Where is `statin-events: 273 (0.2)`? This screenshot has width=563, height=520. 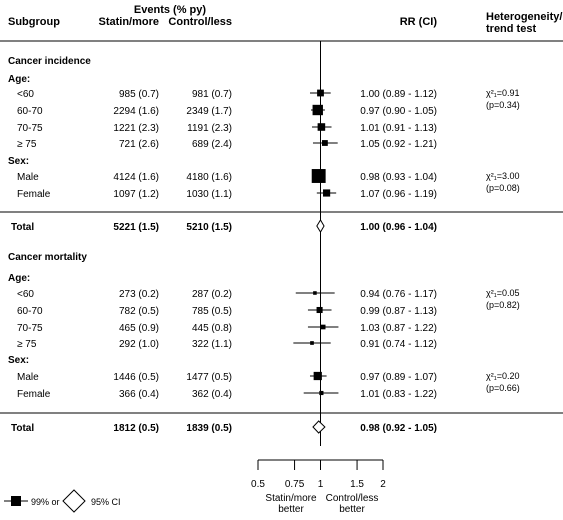
statin-events: 273 (0.2) is located at coordinates (139, 294).